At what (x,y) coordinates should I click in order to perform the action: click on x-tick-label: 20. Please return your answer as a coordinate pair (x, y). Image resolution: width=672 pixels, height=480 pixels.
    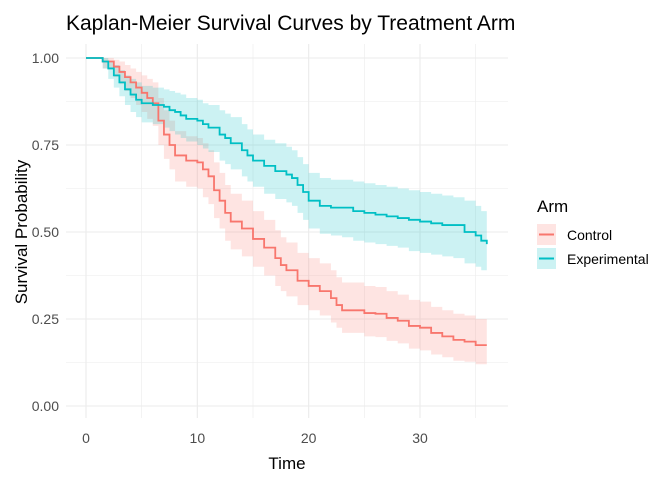
    Looking at the image, I should click on (309, 438).